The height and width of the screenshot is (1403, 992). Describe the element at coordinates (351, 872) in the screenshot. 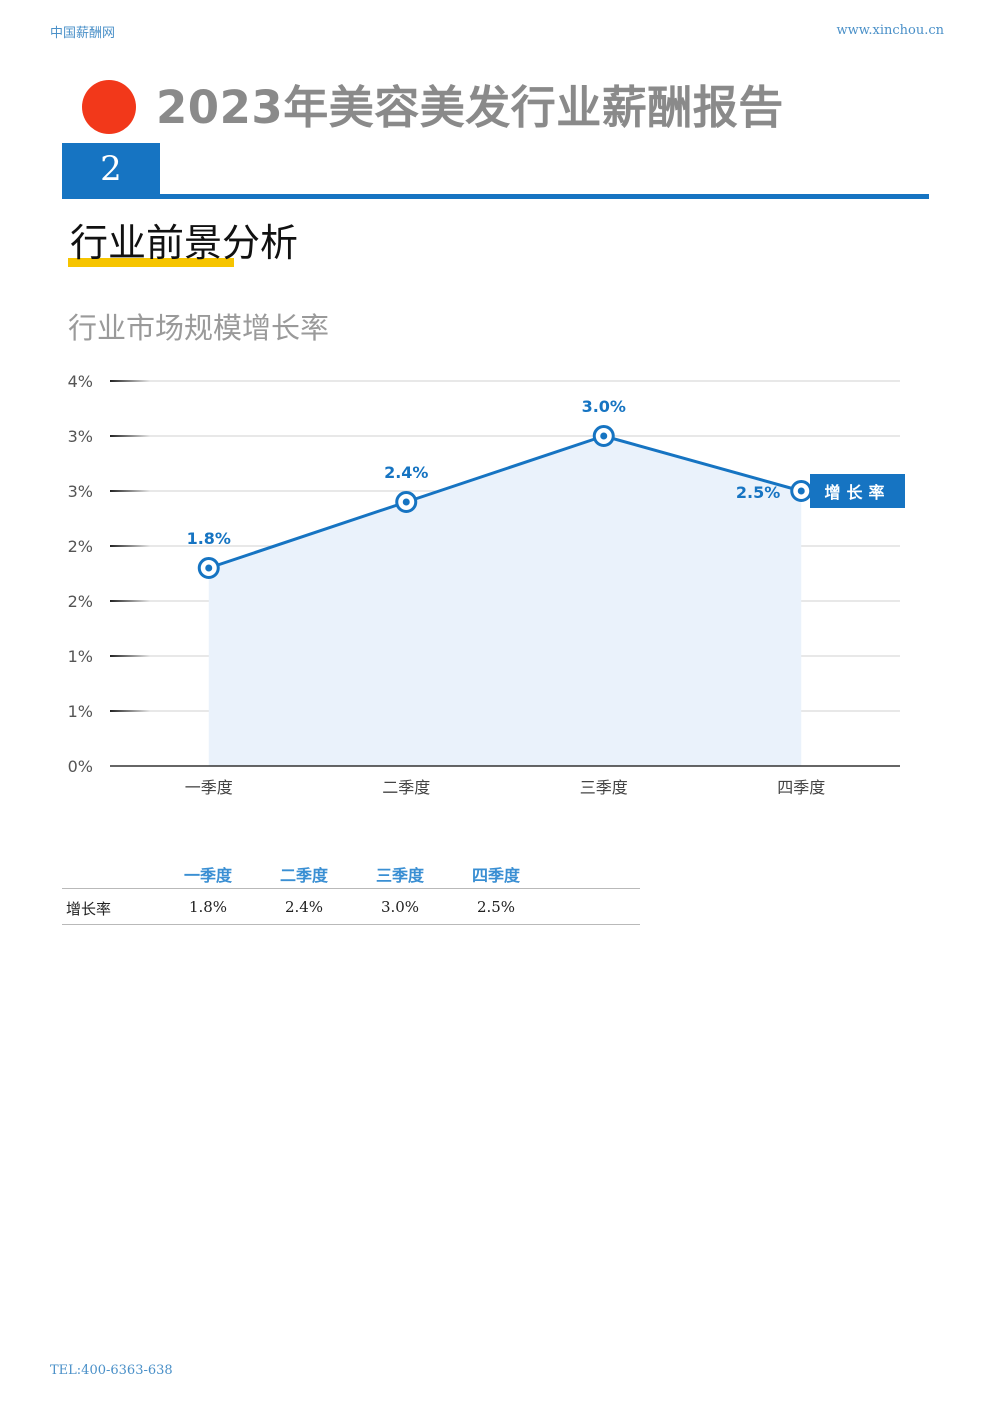

I see `table-header-row: 一季度 二季度 三季度 四季度` at that location.